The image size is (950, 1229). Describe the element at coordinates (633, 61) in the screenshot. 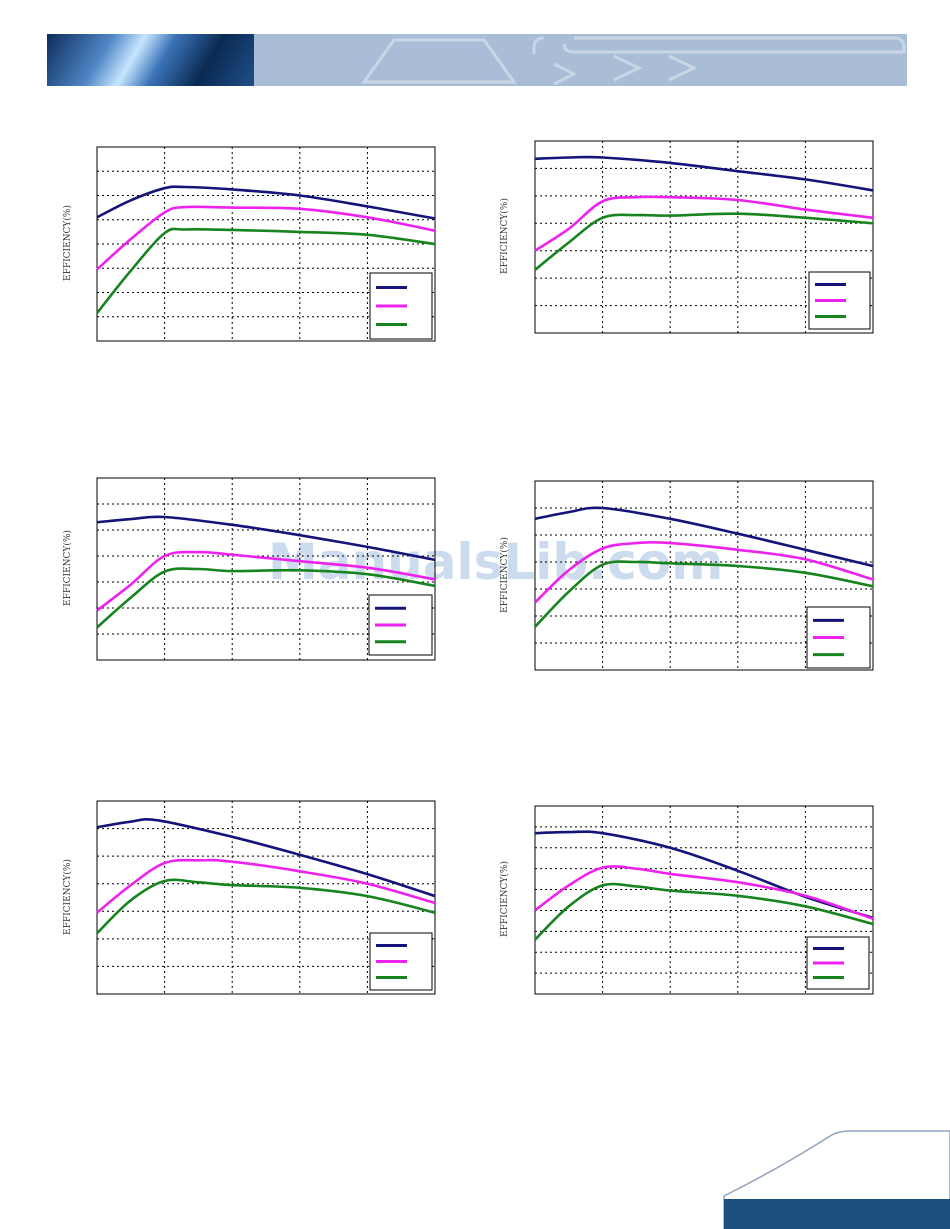

I see `banner-arrow-art` at that location.